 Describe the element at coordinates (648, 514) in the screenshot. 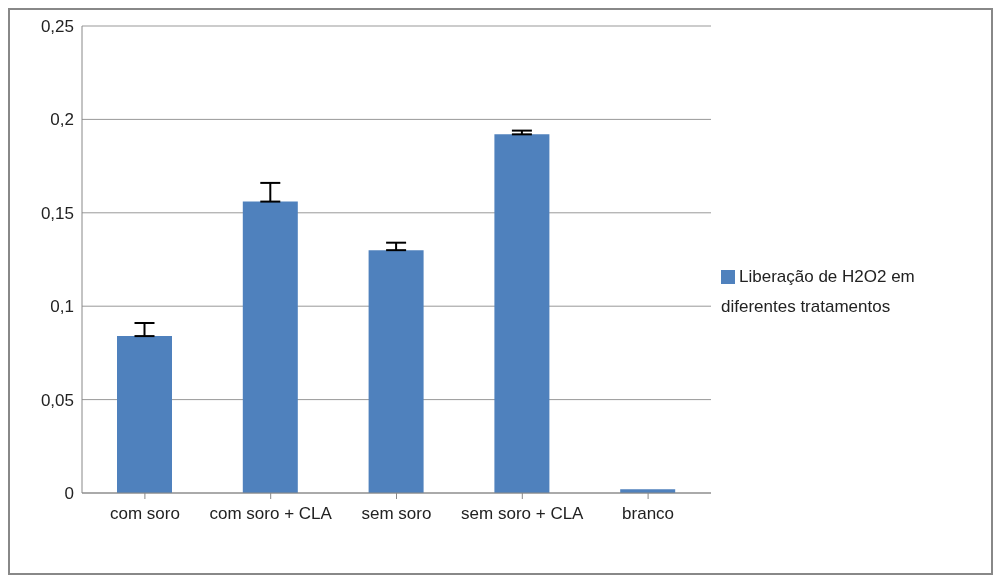

I see `x-tick-label: branco` at that location.